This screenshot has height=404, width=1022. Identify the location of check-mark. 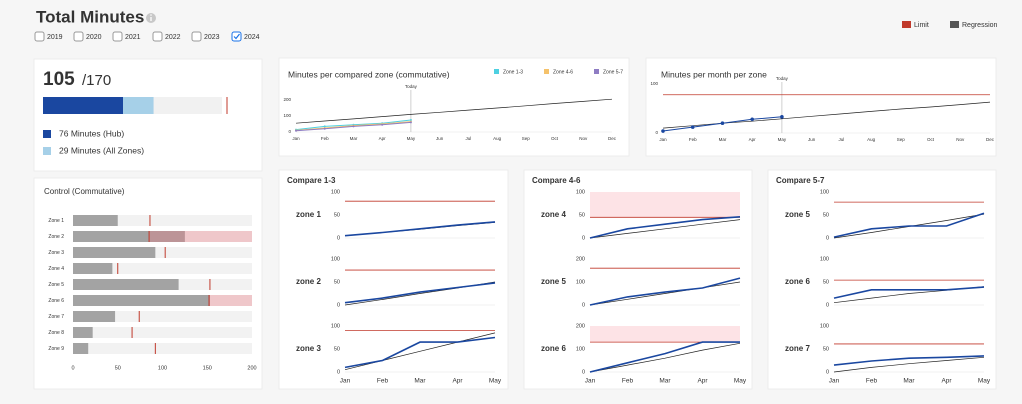
(236, 36).